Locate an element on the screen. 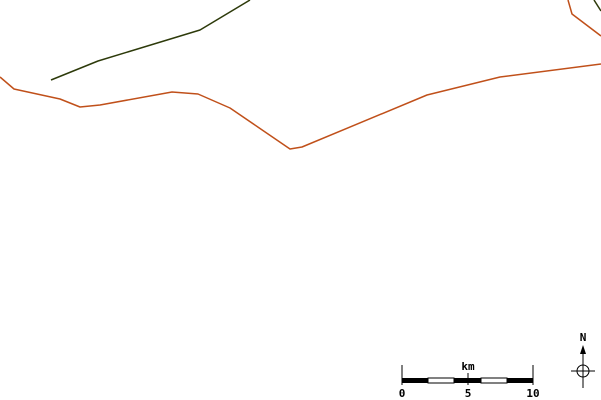 Image resolution: width=601 pixels, height=400 pixels. scale-tick-label-0: 0 is located at coordinates (402, 393).